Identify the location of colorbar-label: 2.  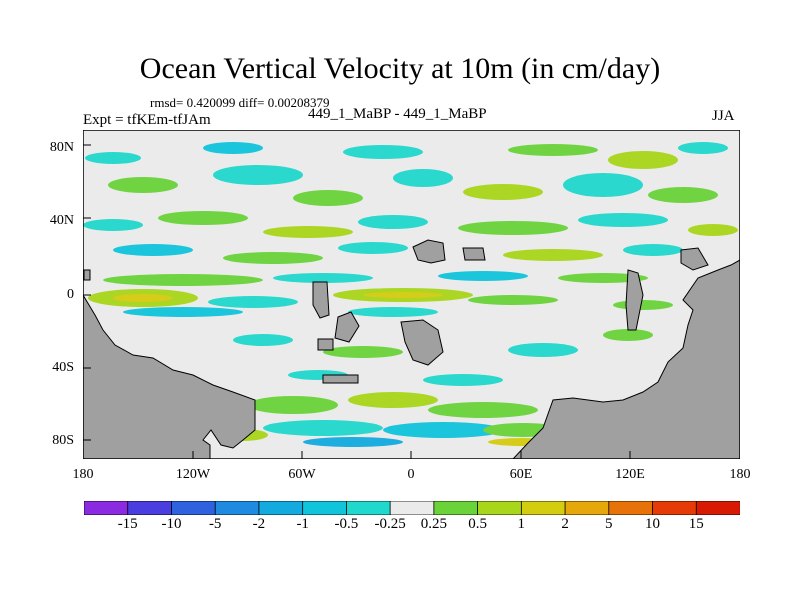
(565, 524).